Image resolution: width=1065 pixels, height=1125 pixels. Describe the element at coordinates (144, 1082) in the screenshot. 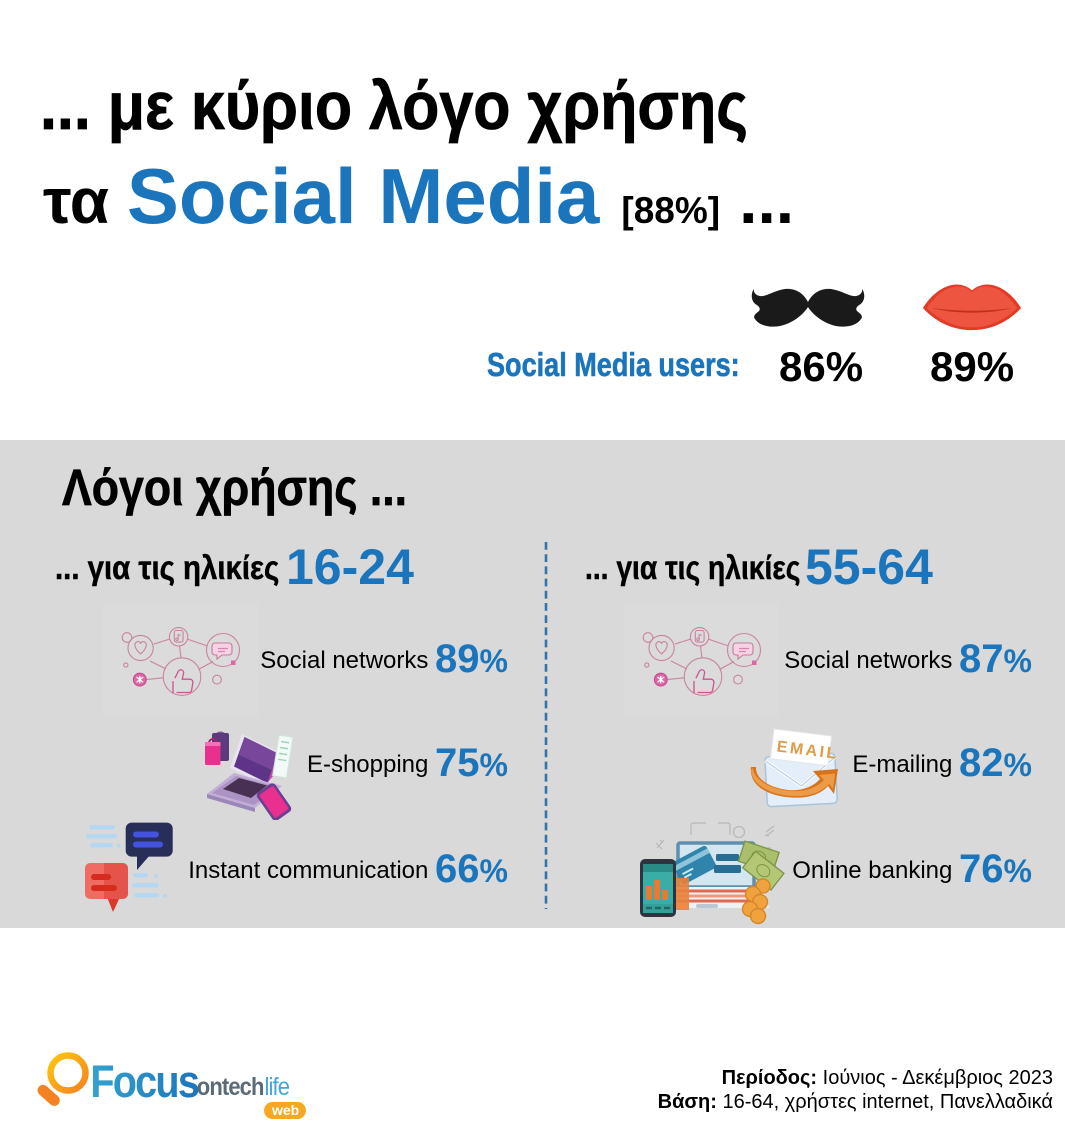

I see `svg-text: Focus` at that location.